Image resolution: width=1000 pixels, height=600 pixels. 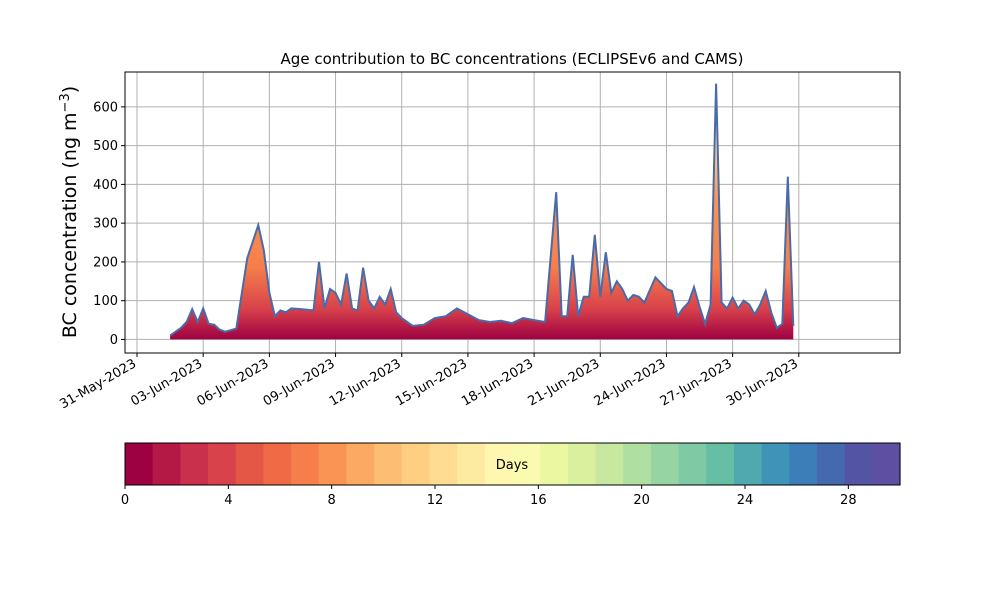 What do you see at coordinates (696, 382) in the screenshot?
I see `x-tick-label: 27-Jun-2023` at bounding box center [696, 382].